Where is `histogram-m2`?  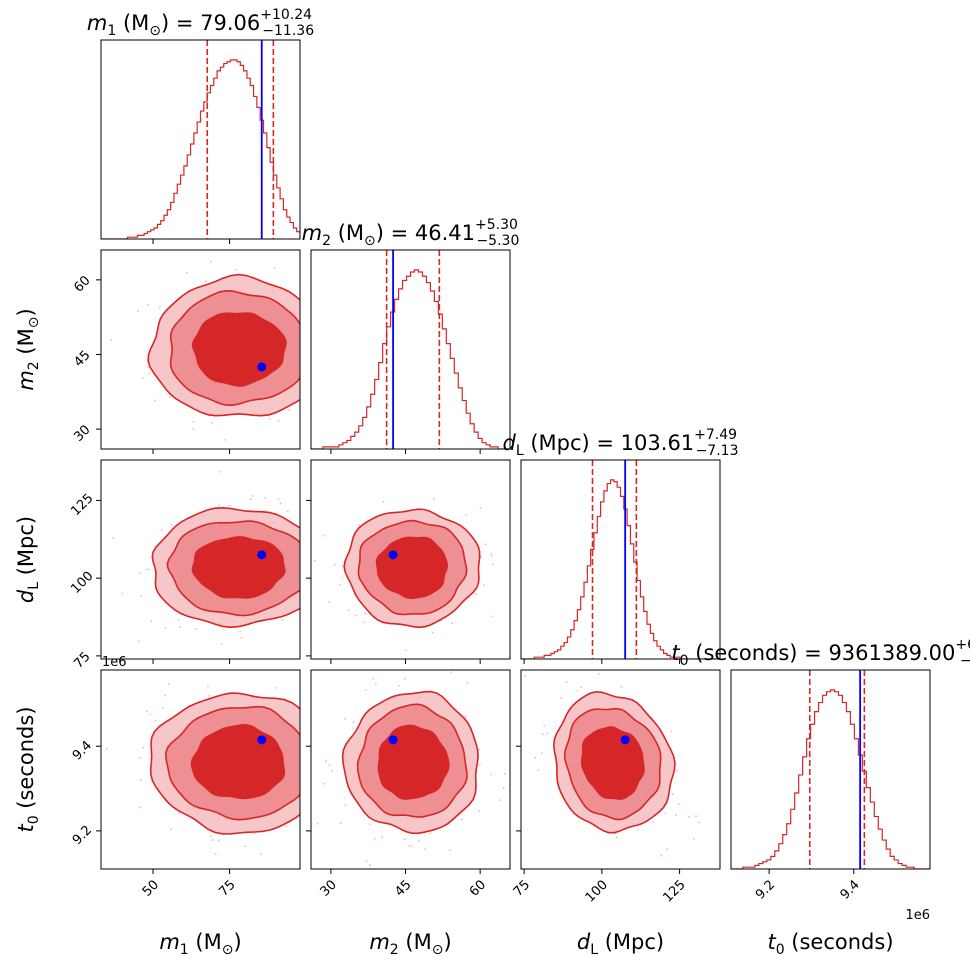
histogram-m2 is located at coordinates (410, 359).